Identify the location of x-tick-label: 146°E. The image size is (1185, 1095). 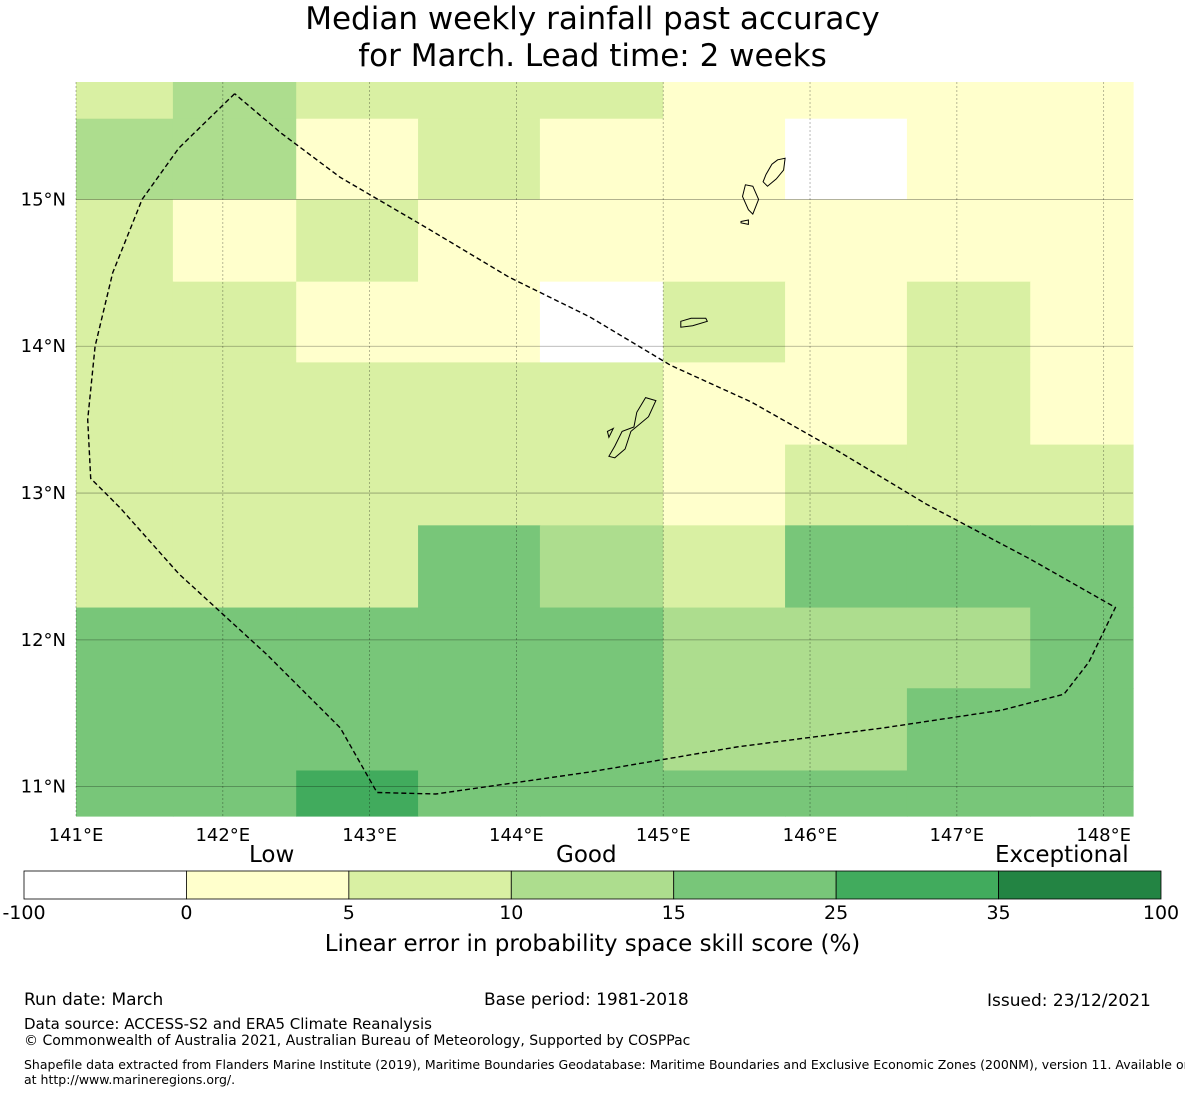
(810, 835).